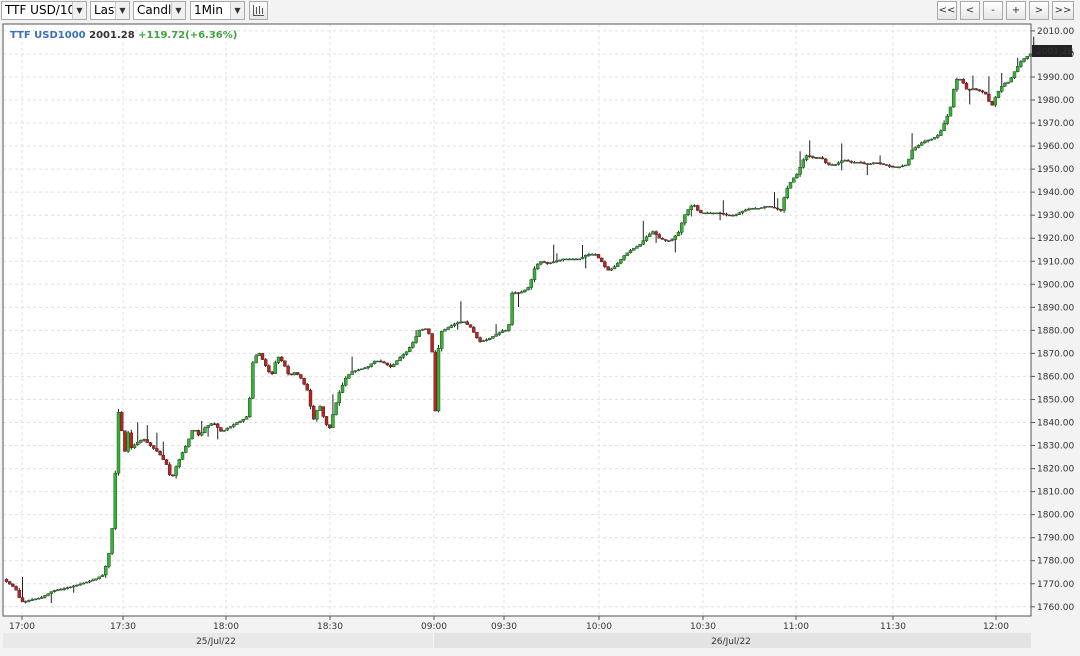 This screenshot has height=656, width=1080. What do you see at coordinates (1055, 78) in the screenshot?
I see `y-tick-label: 1990.00` at bounding box center [1055, 78].